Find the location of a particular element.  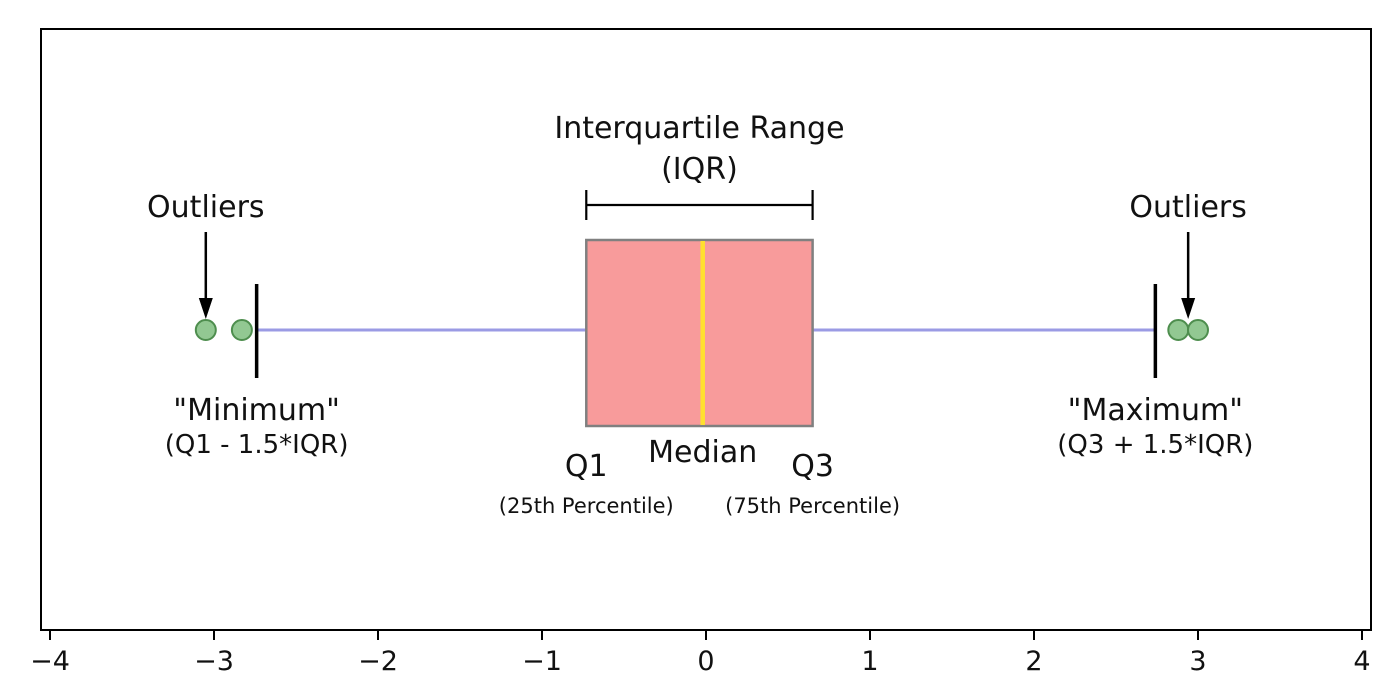

iqr-subtitle-label: (IQR) is located at coordinates (699, 169).